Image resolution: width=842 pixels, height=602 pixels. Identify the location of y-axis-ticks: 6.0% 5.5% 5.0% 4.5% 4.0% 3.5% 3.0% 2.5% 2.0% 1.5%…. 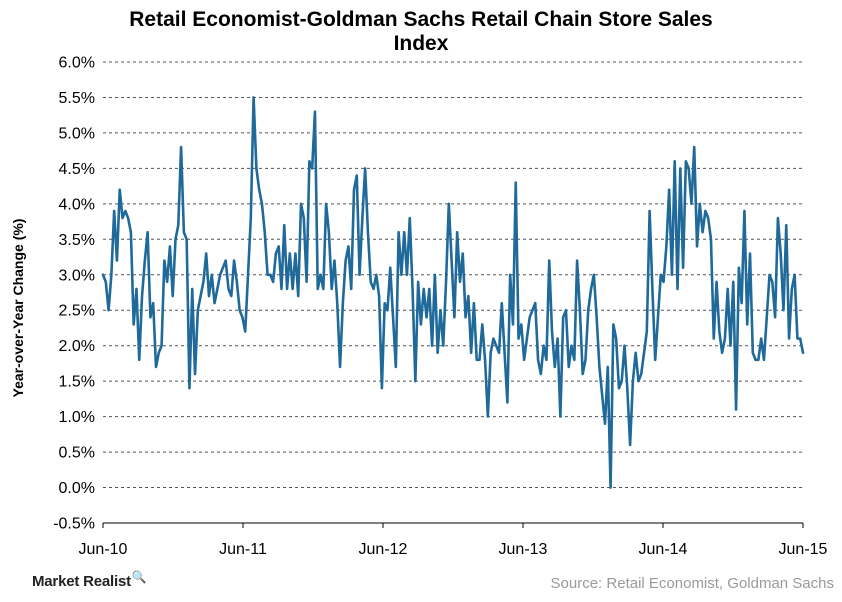
(74, 294).